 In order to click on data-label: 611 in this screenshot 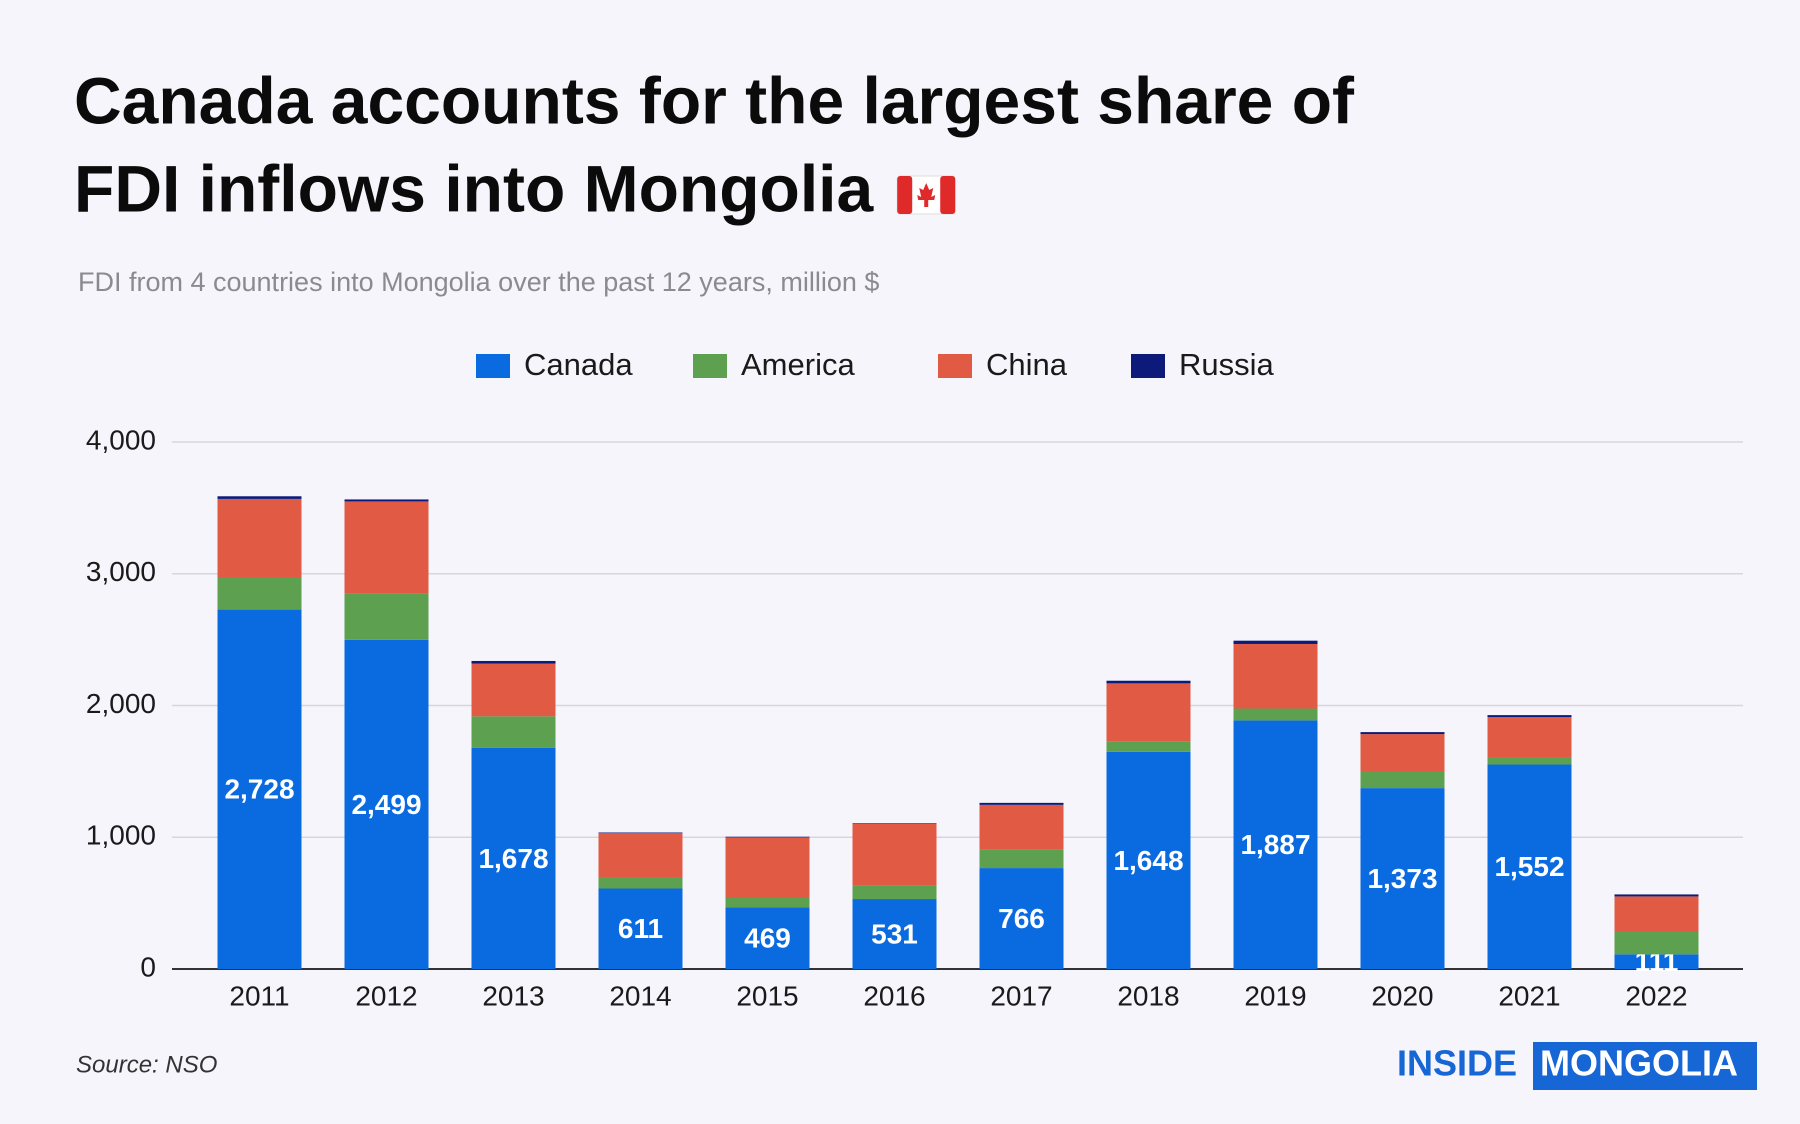, I will do `click(640, 928)`.